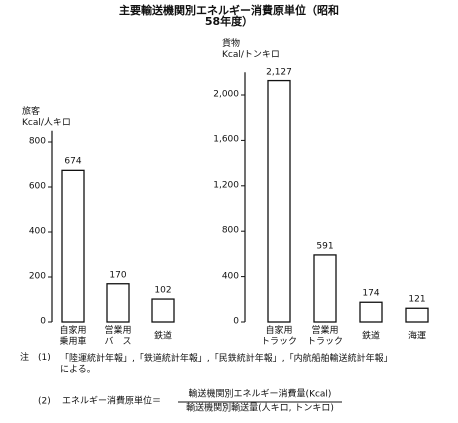  I want to click on value-label: 102, so click(163, 290).